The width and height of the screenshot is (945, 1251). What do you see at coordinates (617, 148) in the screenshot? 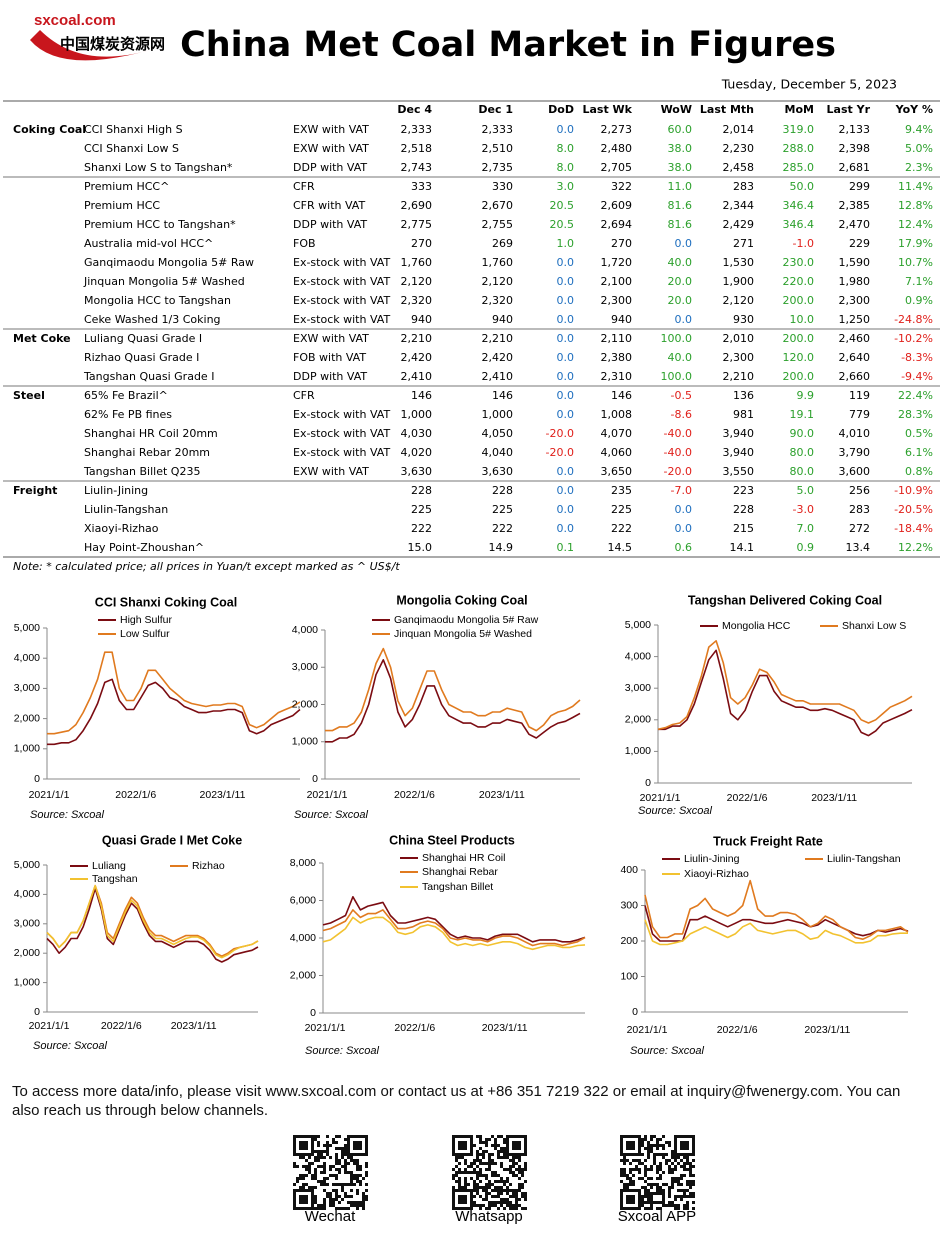
I see `cell: 2,480` at bounding box center [617, 148].